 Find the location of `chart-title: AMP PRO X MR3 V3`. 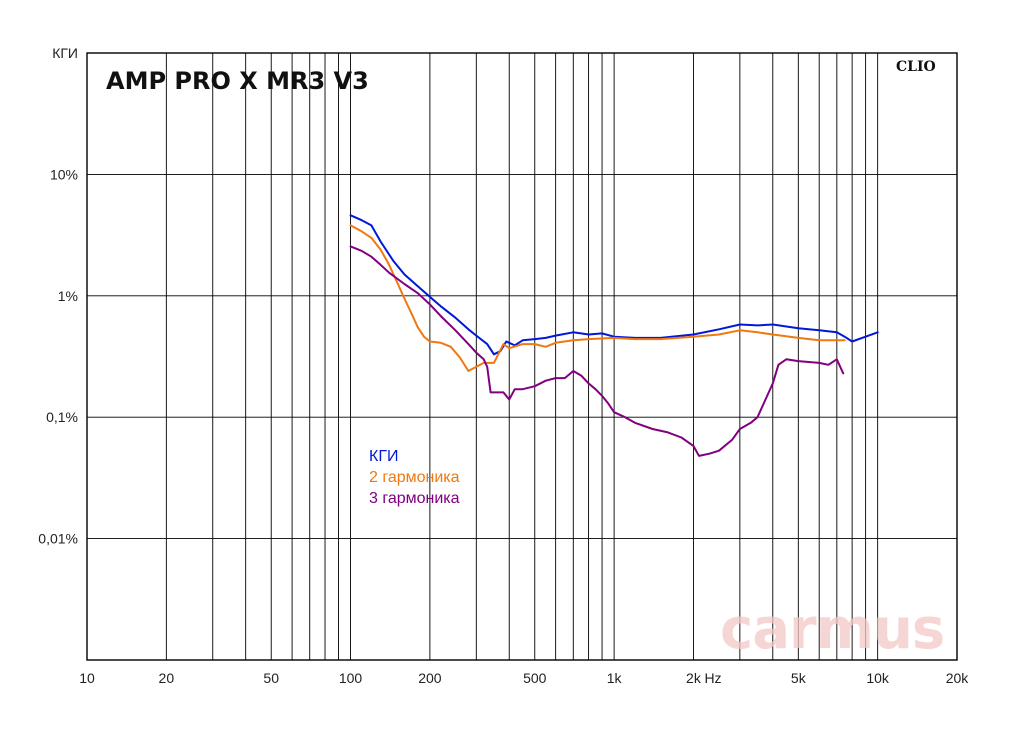

chart-title: AMP PRO X MR3 V3 is located at coordinates (237, 81).